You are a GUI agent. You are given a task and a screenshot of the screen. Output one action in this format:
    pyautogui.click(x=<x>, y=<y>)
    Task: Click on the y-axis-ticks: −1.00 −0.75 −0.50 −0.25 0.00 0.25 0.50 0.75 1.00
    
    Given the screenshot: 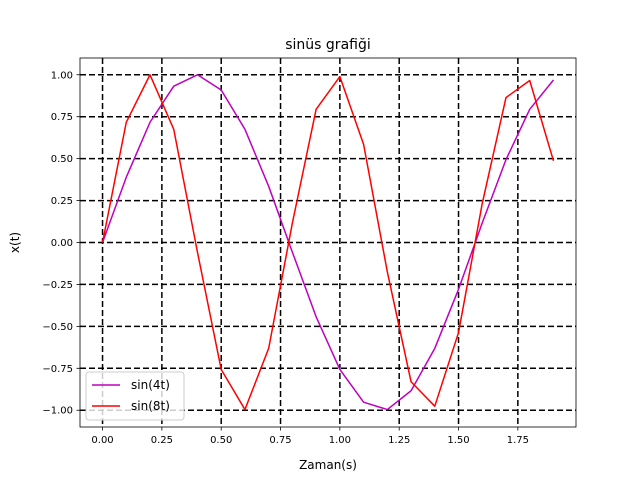 What is the action you would take?
    pyautogui.click(x=61, y=243)
    